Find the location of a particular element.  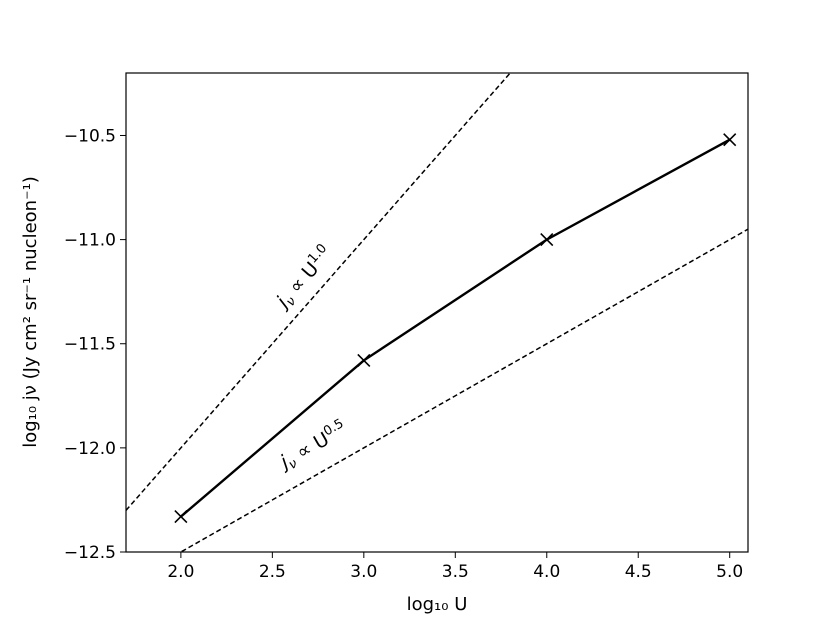

x-tick-label: 2.5 is located at coordinates (272, 572).